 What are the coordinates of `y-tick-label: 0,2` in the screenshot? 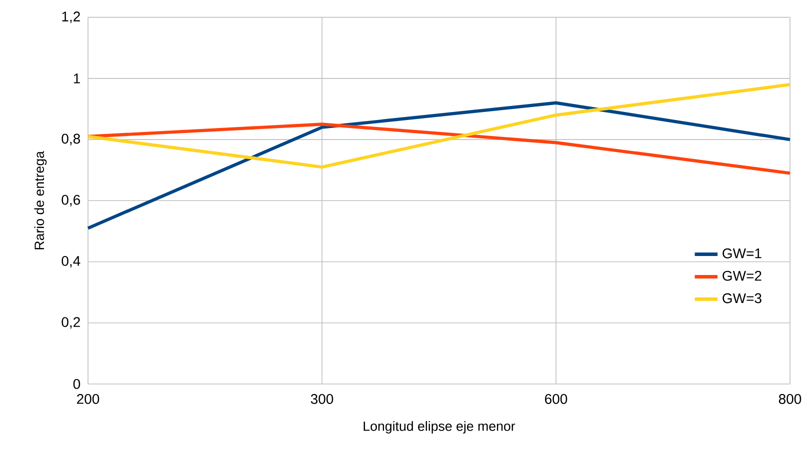 It's located at (71, 323).